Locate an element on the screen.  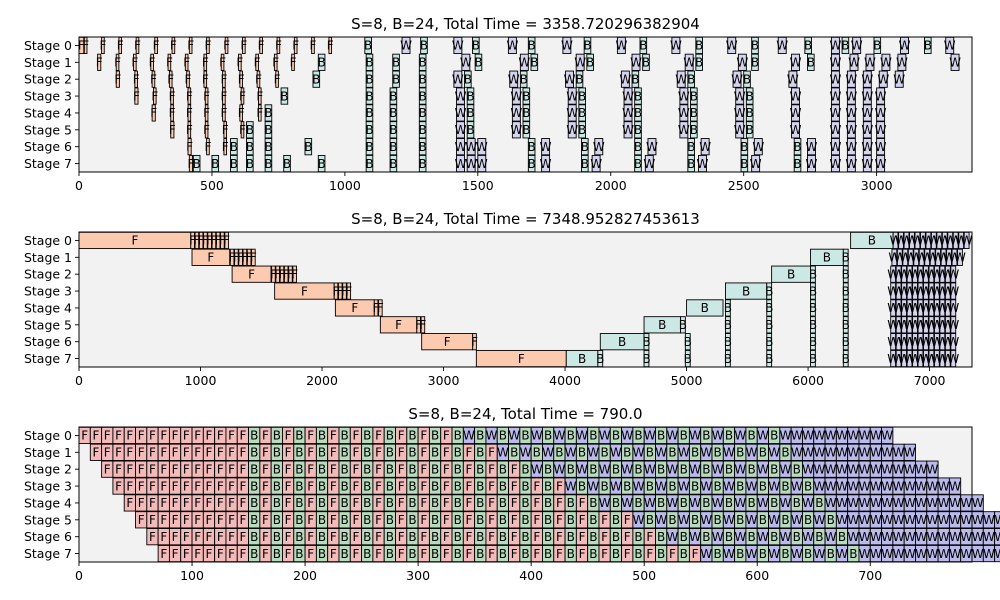
x-tick-label: 1500 is located at coordinates (478, 185).